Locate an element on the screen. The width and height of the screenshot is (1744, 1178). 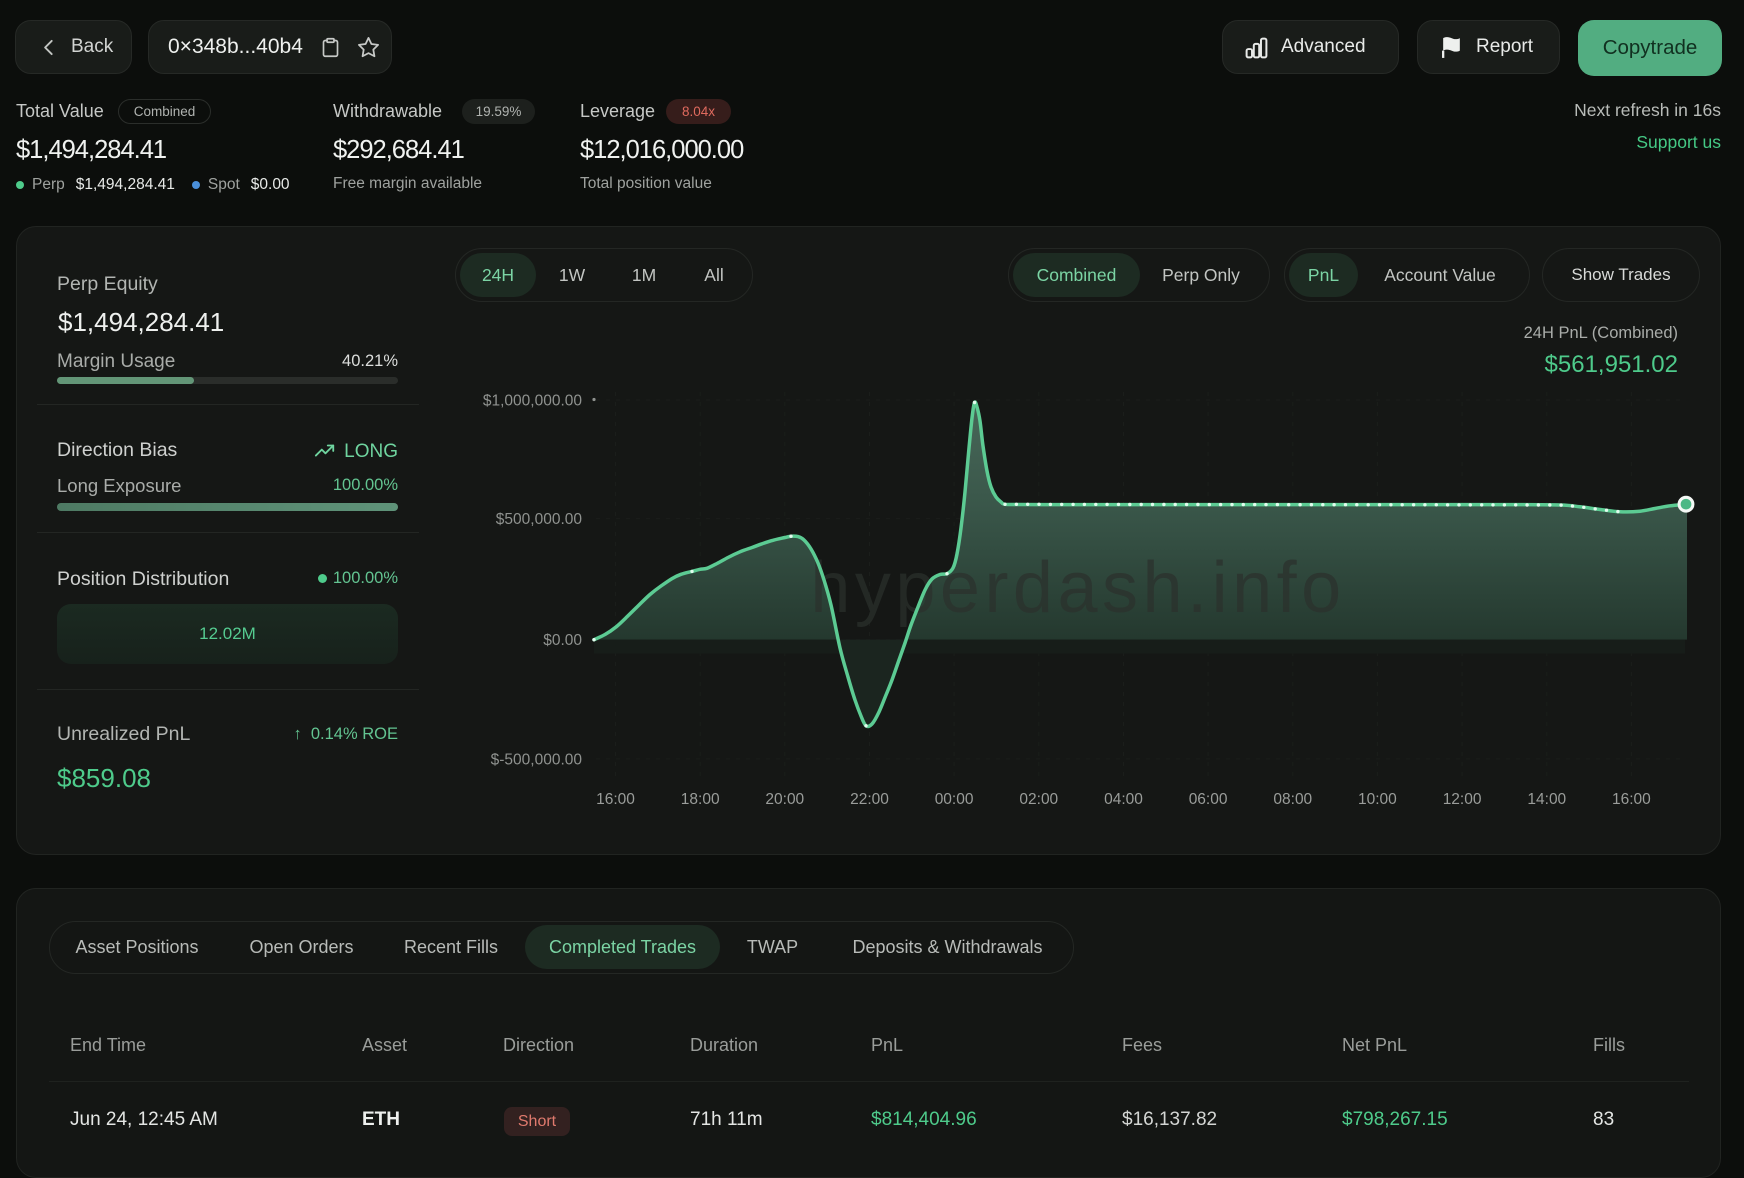
svg-text: 18:00 is located at coordinates (700, 799).